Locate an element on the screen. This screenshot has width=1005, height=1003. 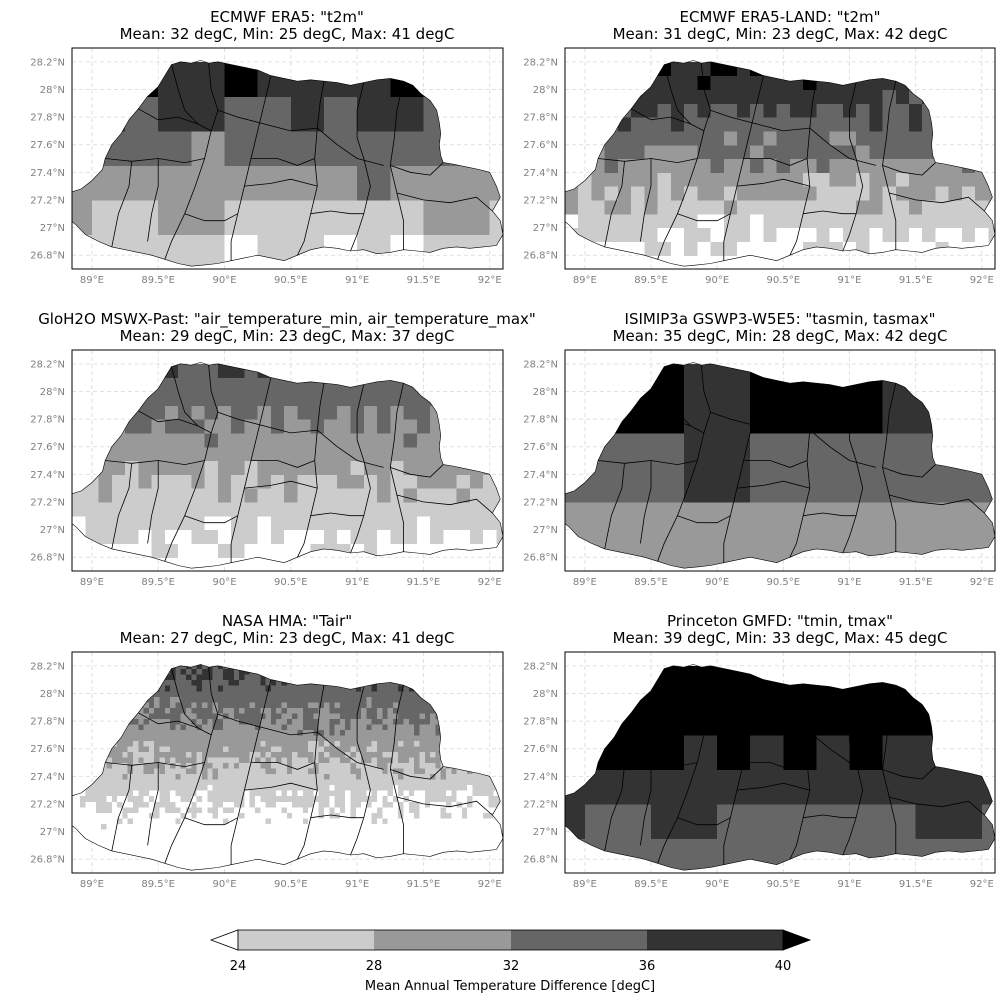
lon-tick-label: 91.5°E is located at coordinates (424, 280).